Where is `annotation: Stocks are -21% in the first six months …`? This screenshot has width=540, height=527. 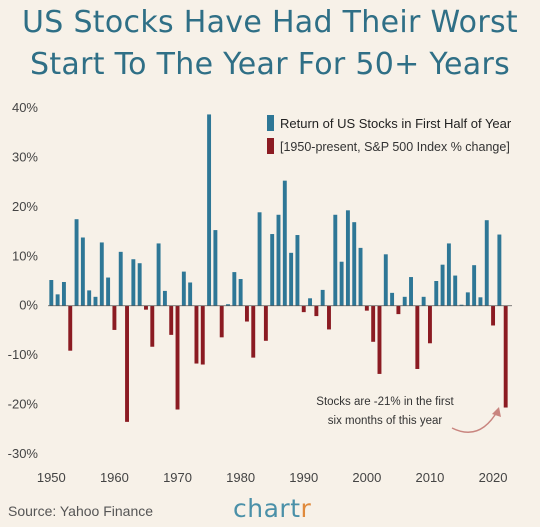
annotation: Stocks are -21% in the first six months … is located at coordinates (408, 414).